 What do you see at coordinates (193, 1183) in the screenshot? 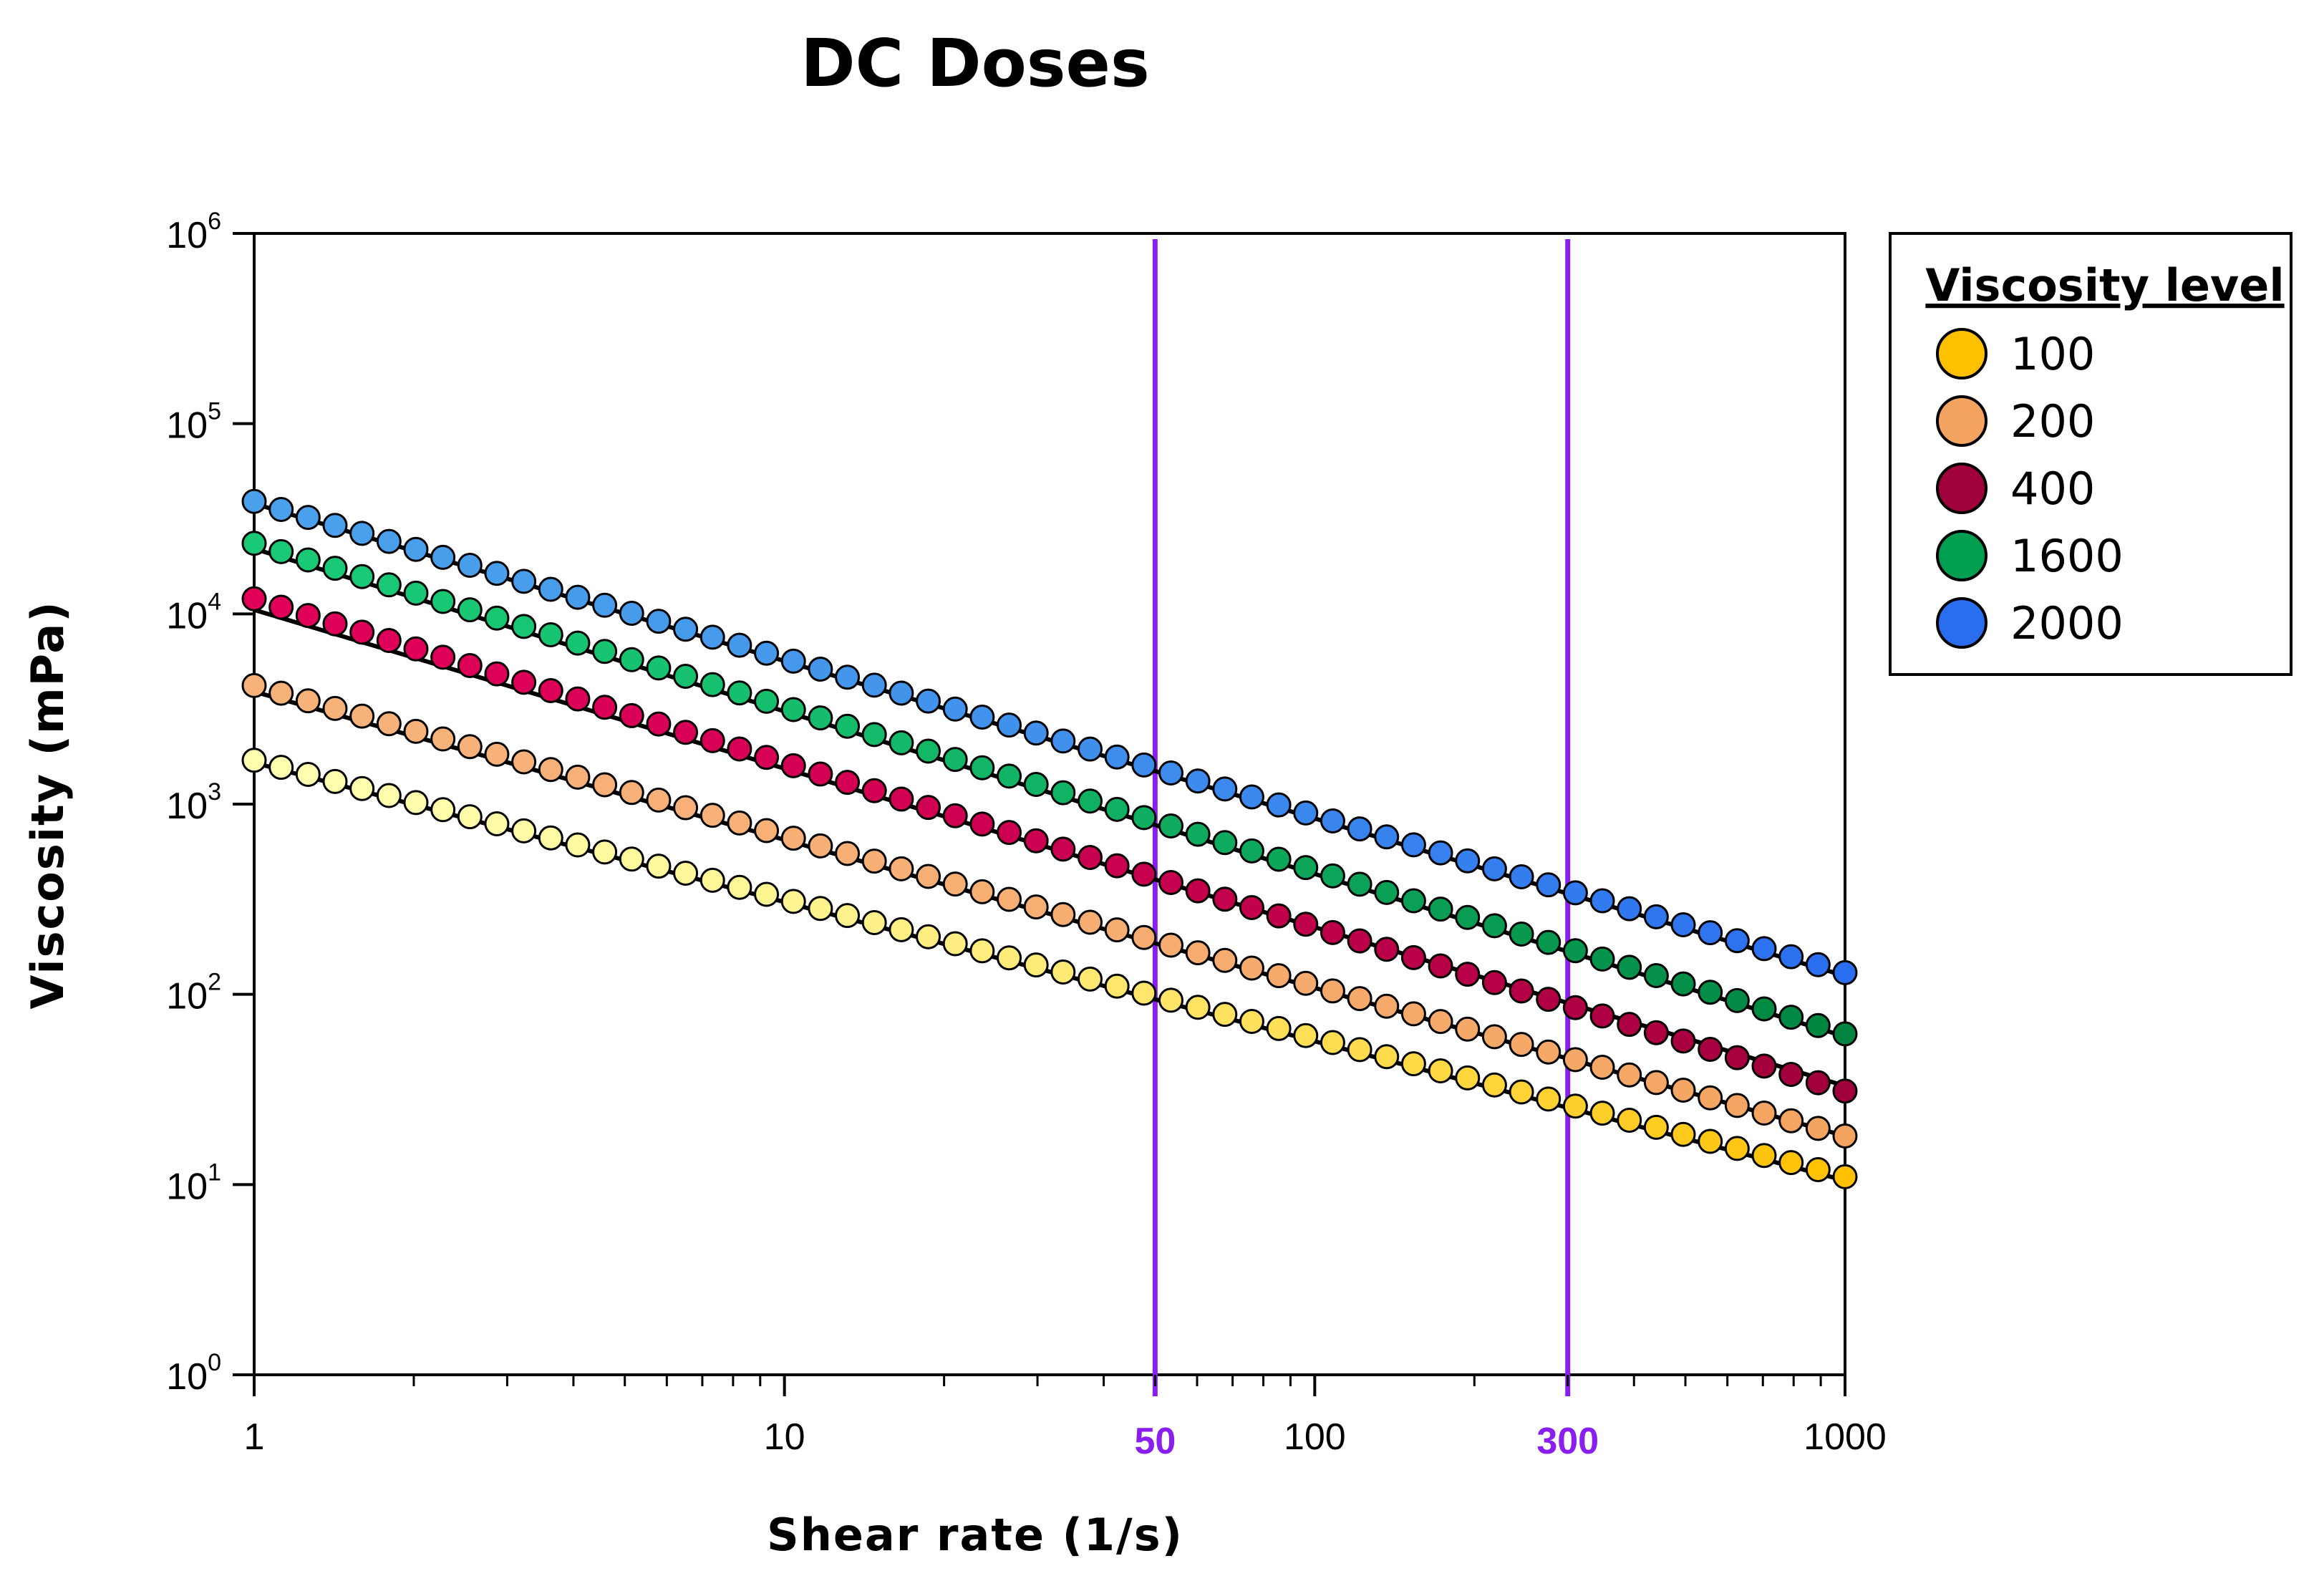
I see `y-tick-label: 10¹` at bounding box center [193, 1183].